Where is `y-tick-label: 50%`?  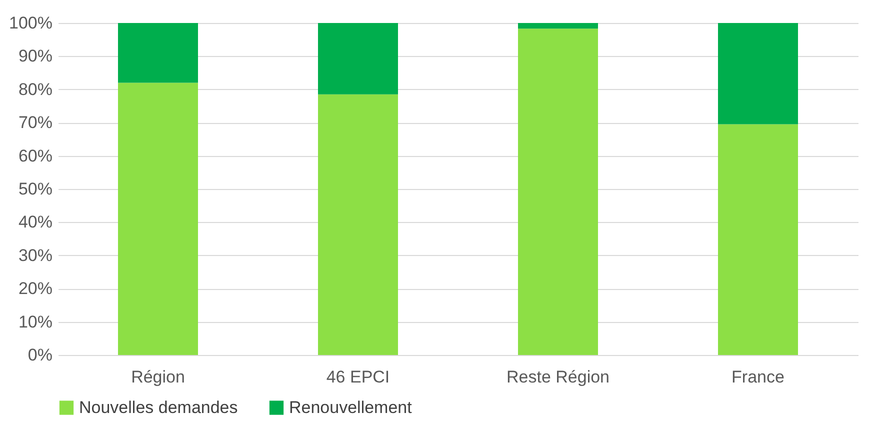
y-tick-label: 50% is located at coordinates (35, 189).